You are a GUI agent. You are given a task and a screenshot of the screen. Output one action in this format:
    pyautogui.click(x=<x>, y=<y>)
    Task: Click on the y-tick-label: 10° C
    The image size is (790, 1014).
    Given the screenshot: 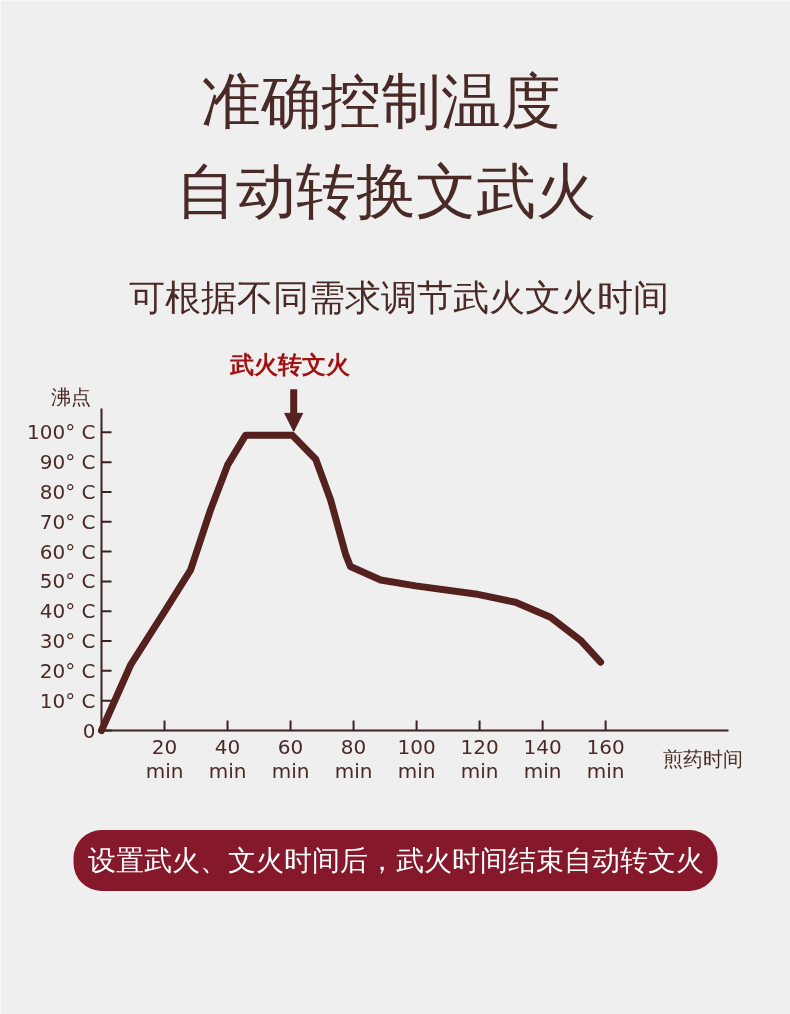 What is the action you would take?
    pyautogui.click(x=67, y=700)
    